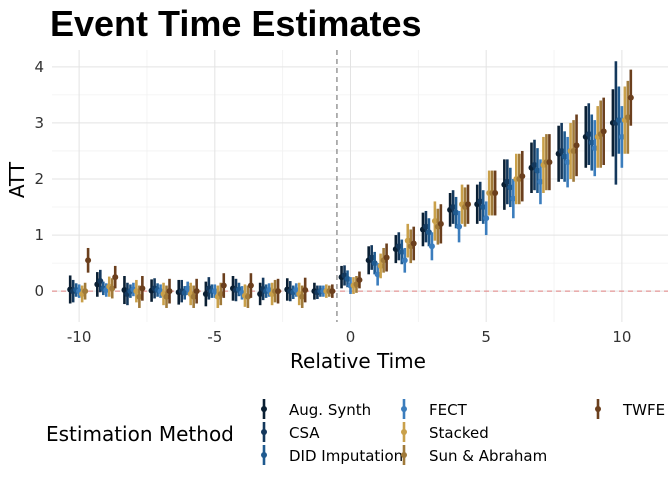  Describe the element at coordinates (39, 235) in the screenshot. I see `y-tick-label: 1` at that location.